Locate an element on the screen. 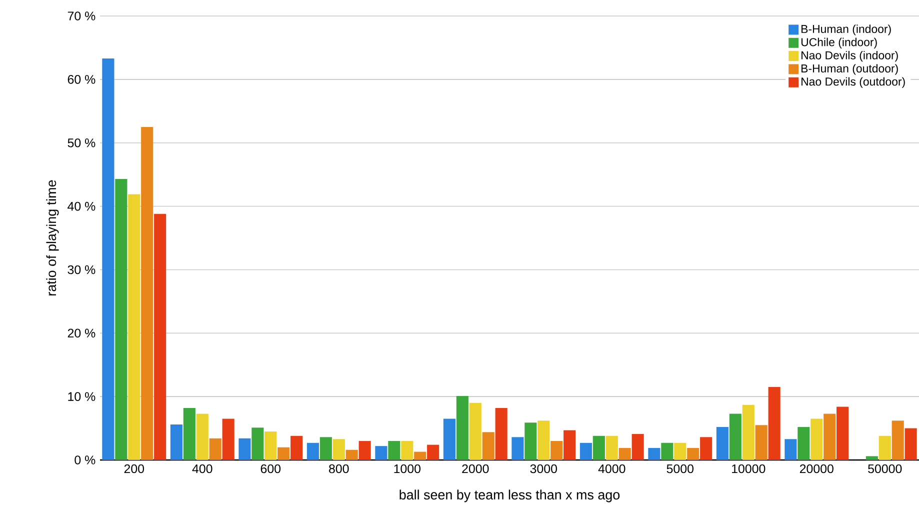  x-tick-label: 10000 is located at coordinates (749, 469).